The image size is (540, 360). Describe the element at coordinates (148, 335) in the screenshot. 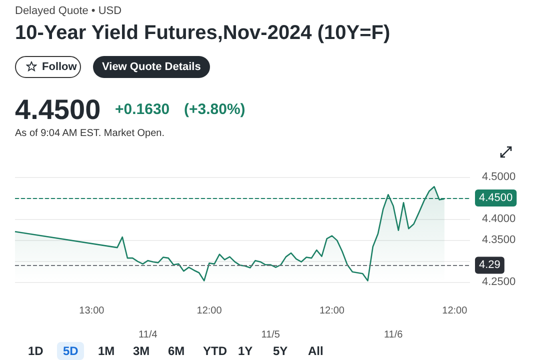

I see `x-tick-label: 11/4` at that location.